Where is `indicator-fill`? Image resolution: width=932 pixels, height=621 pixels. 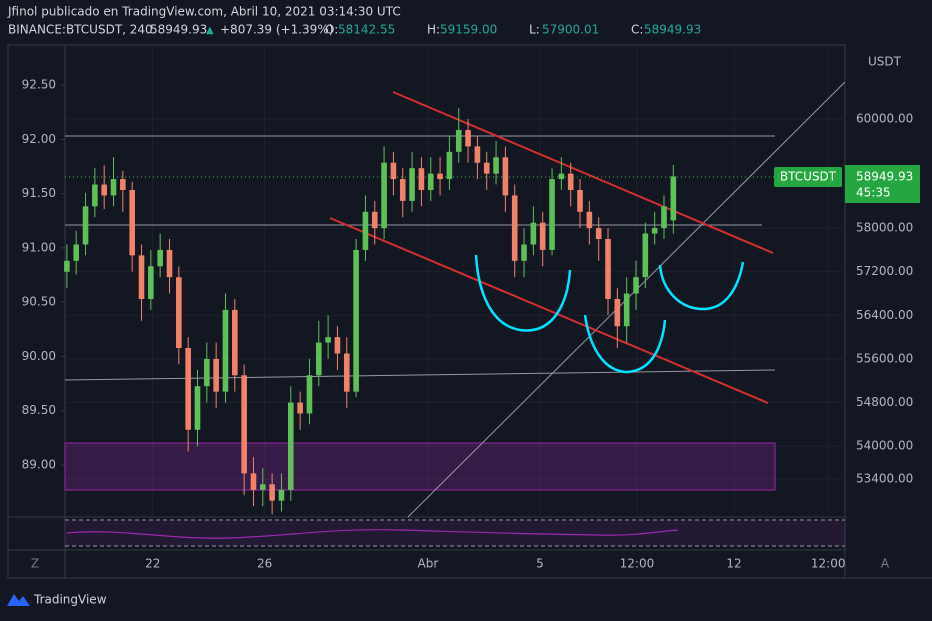
indicator-fill is located at coordinates (455, 533).